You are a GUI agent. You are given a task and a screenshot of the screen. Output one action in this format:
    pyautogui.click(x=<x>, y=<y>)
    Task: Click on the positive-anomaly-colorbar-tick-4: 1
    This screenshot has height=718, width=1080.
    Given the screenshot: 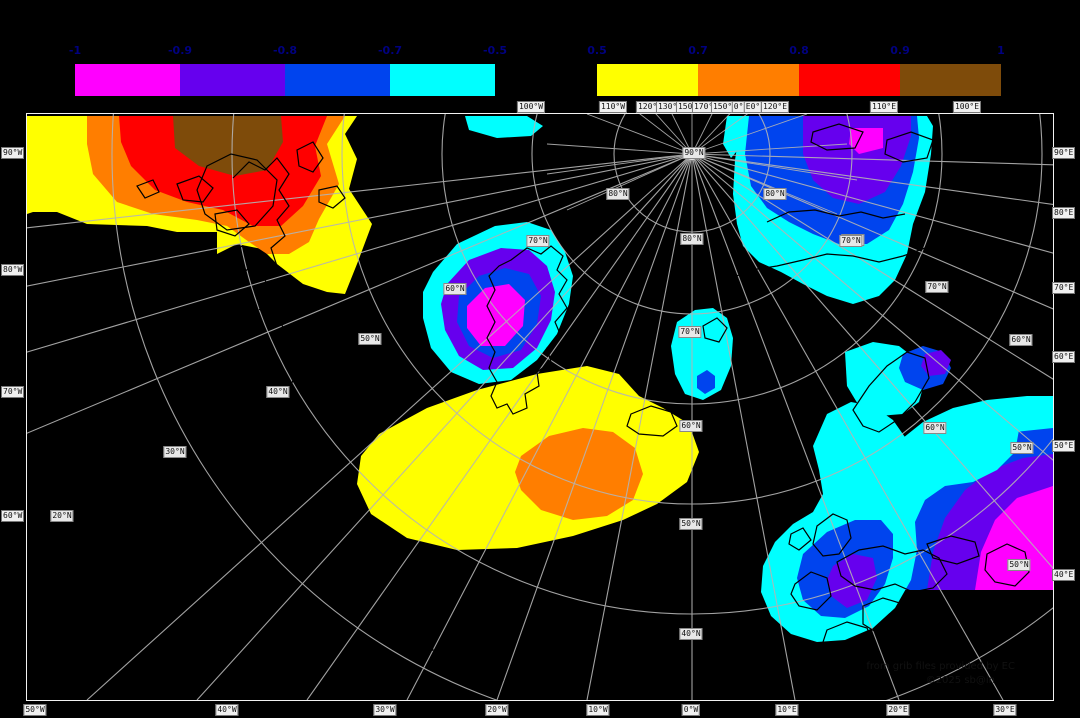 What is the action you would take?
    pyautogui.click(x=1001, y=50)
    